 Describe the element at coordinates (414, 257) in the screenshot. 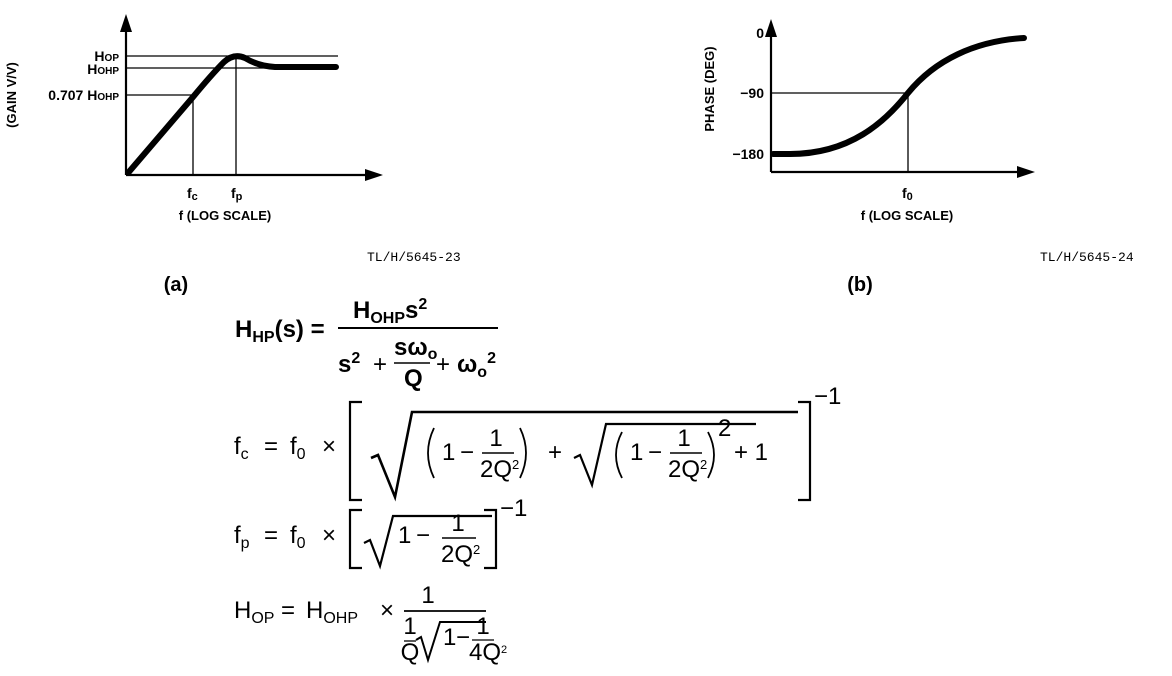

I see `figure-a-ref: TL/H/5645-23` at that location.